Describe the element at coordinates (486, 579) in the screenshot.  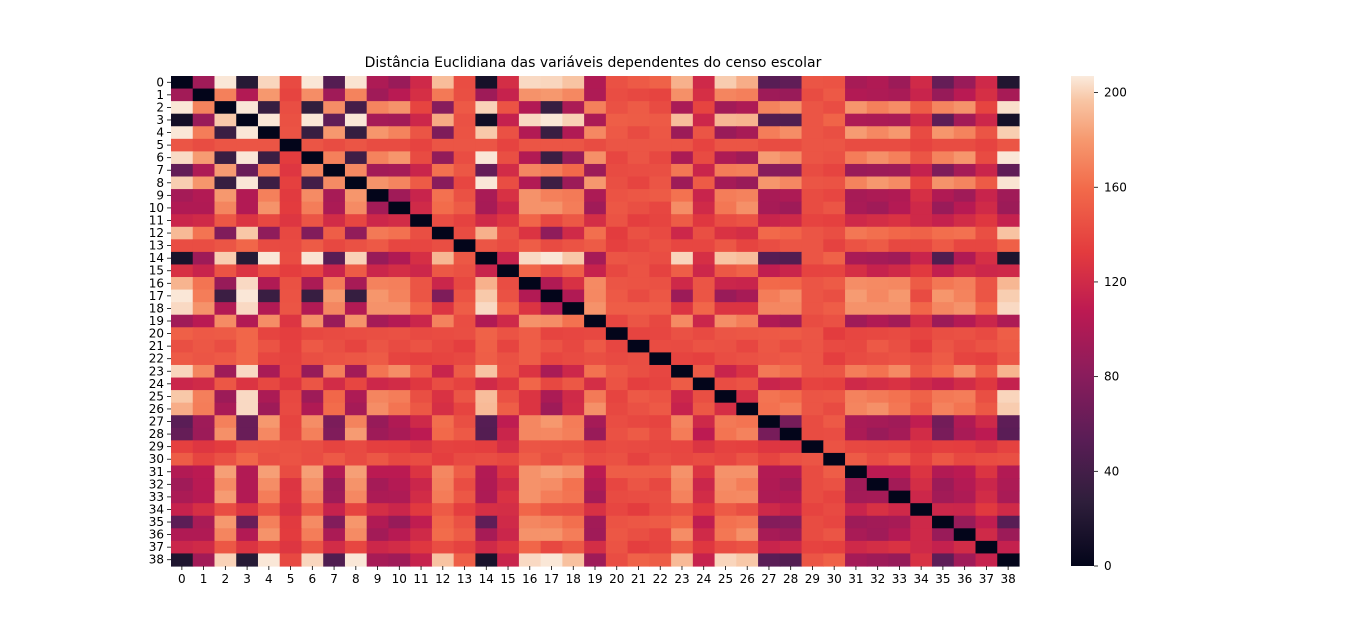
I see `x-tick-label: 14` at that location.